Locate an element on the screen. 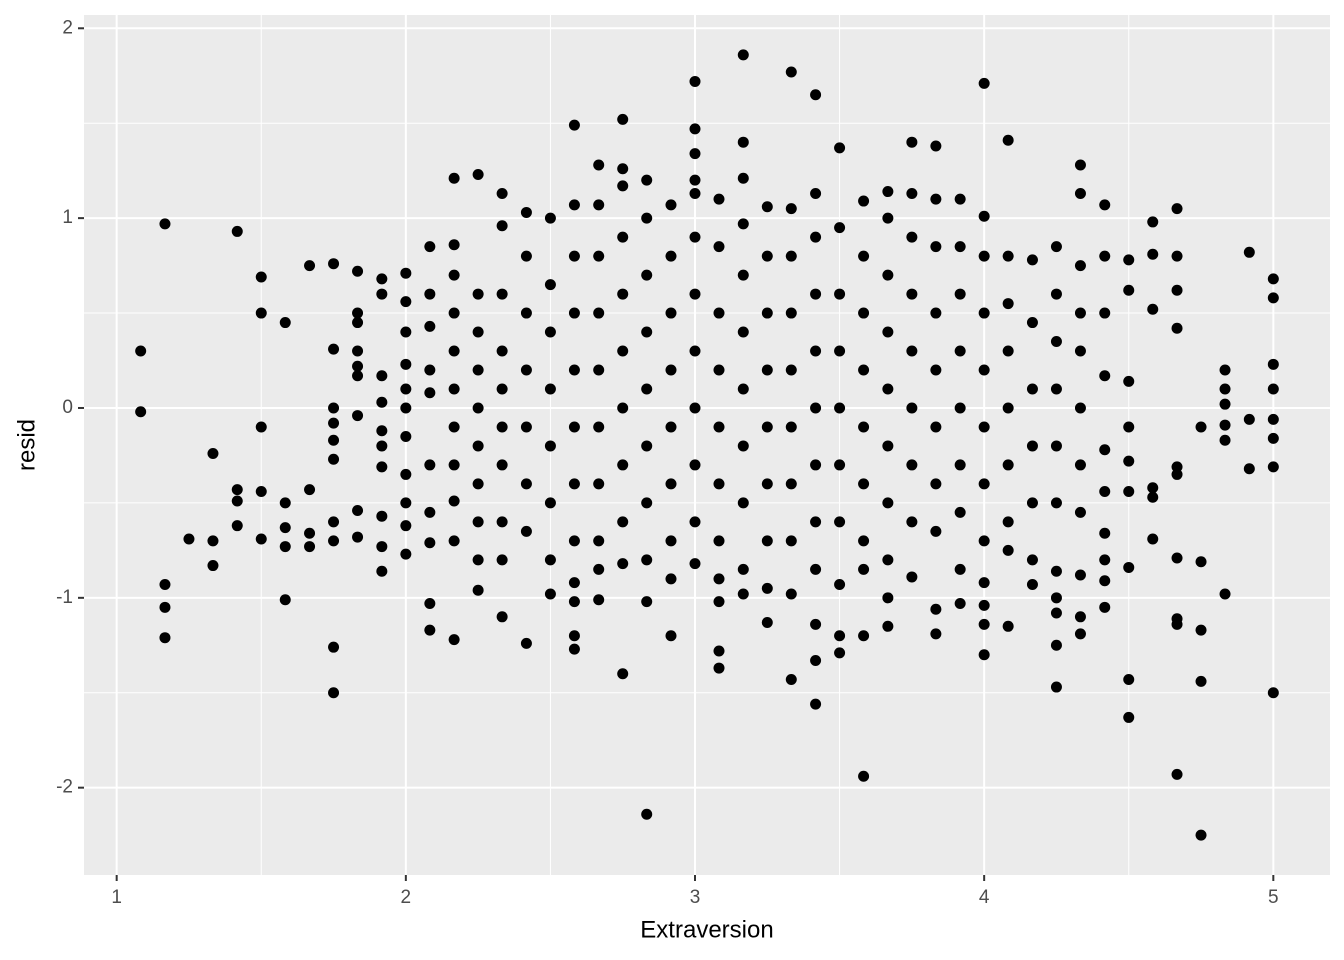 Image resolution: width=1344 pixels, height=960 pixels. y-tick-label: 2 is located at coordinates (67, 27).